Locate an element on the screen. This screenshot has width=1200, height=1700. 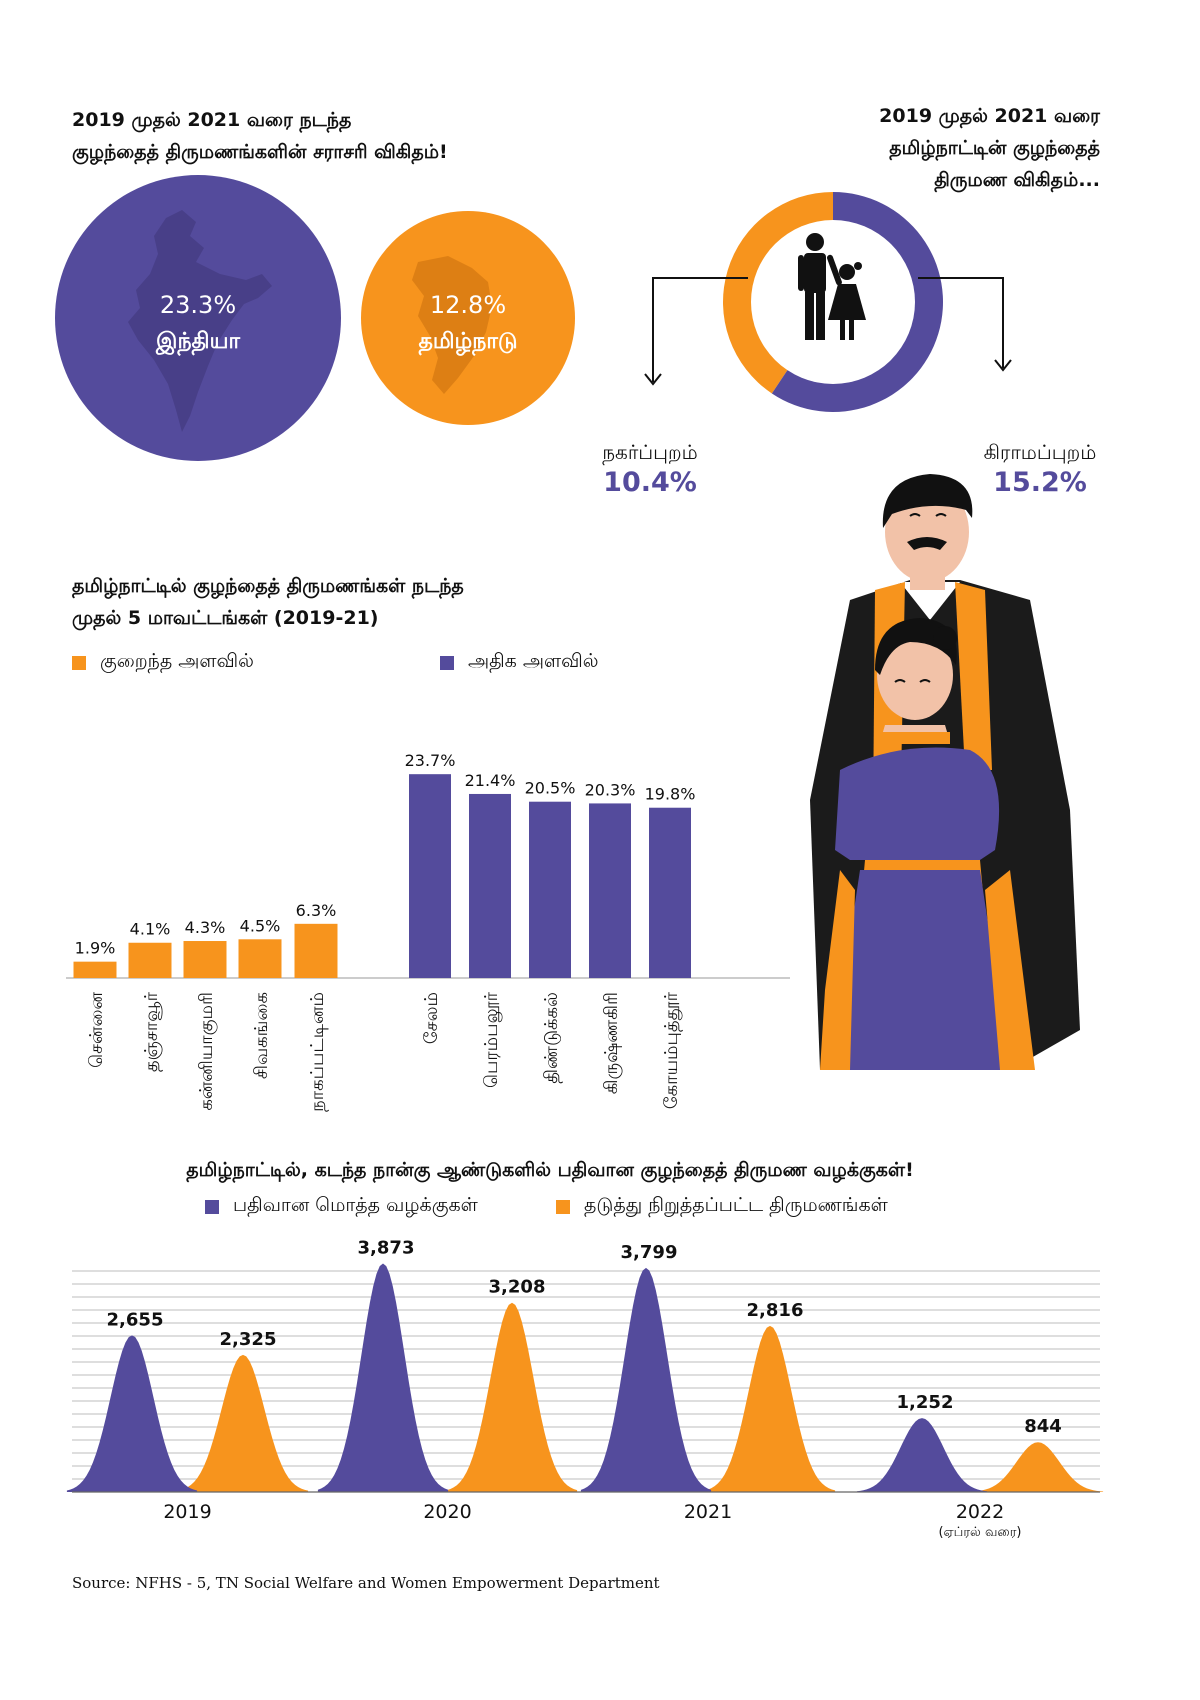
rural-value: 15.2% is located at coordinates (1040, 482).